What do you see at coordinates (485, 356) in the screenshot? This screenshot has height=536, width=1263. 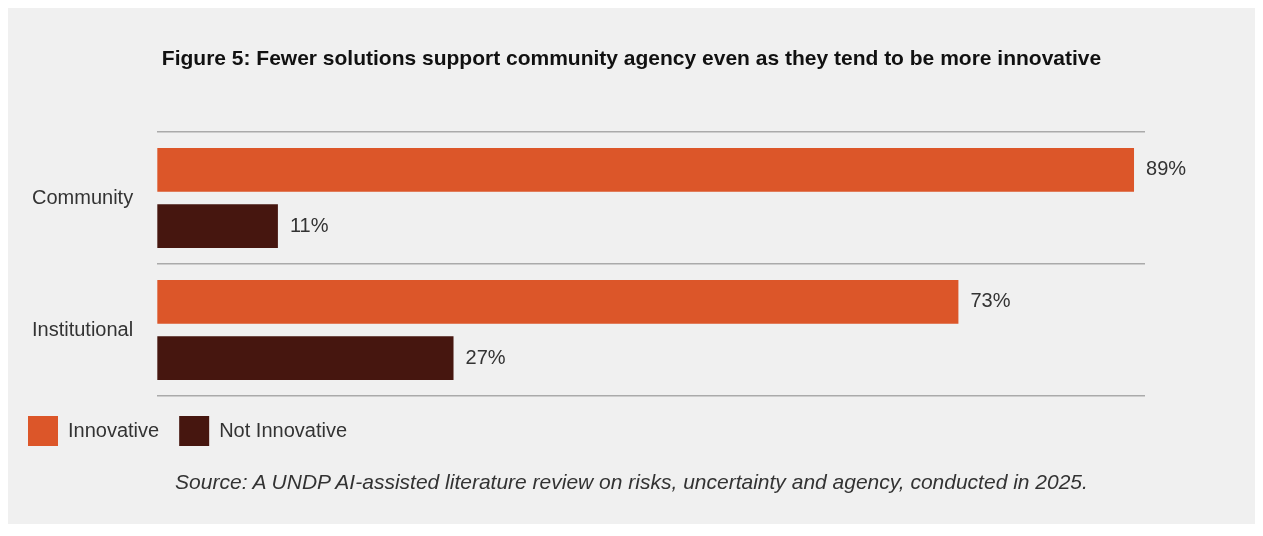 I see `data-label: 27%` at bounding box center [485, 356].